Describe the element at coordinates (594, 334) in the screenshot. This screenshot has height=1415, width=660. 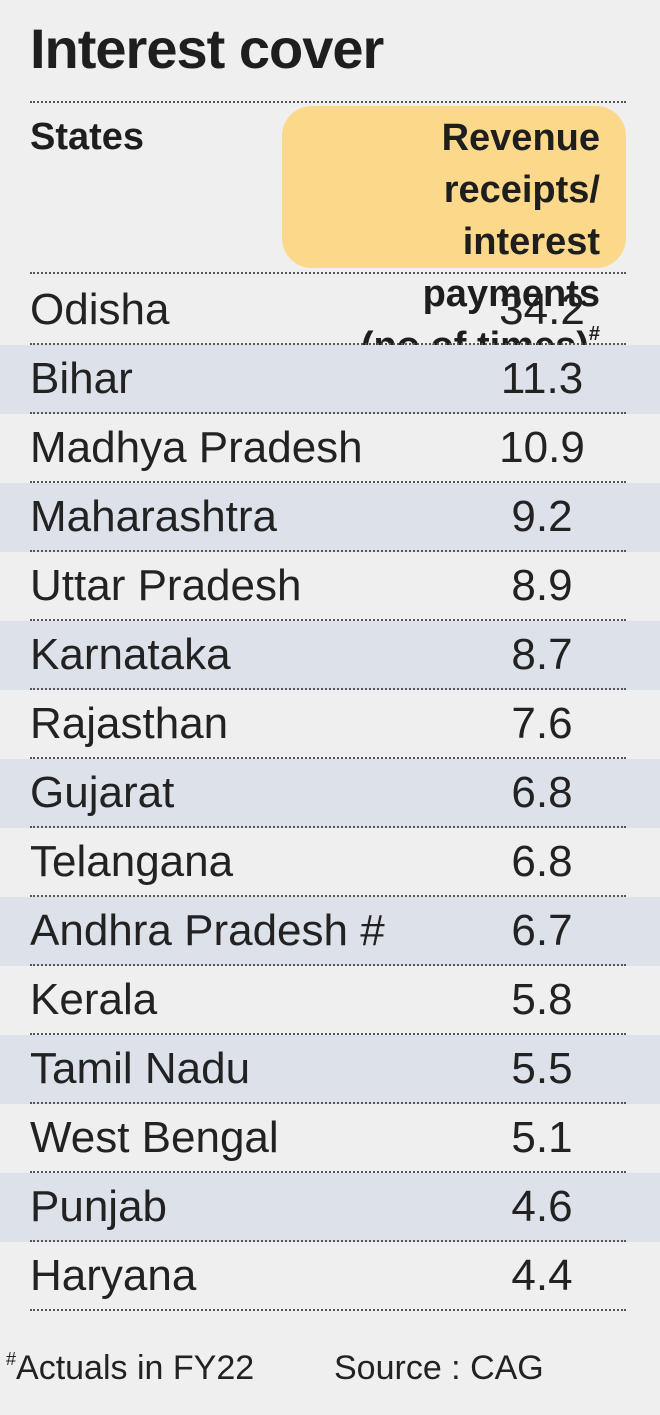
I see `value-header-footnote-mark: #` at that location.